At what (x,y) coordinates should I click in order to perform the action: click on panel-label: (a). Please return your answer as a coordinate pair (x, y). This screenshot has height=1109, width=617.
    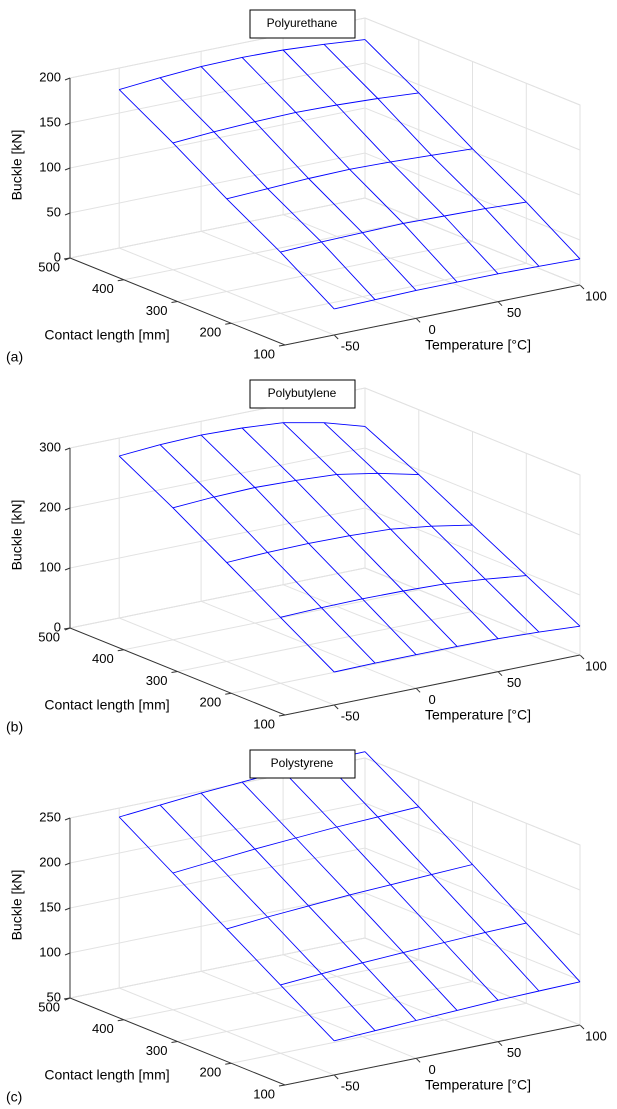
    Looking at the image, I should click on (14, 357).